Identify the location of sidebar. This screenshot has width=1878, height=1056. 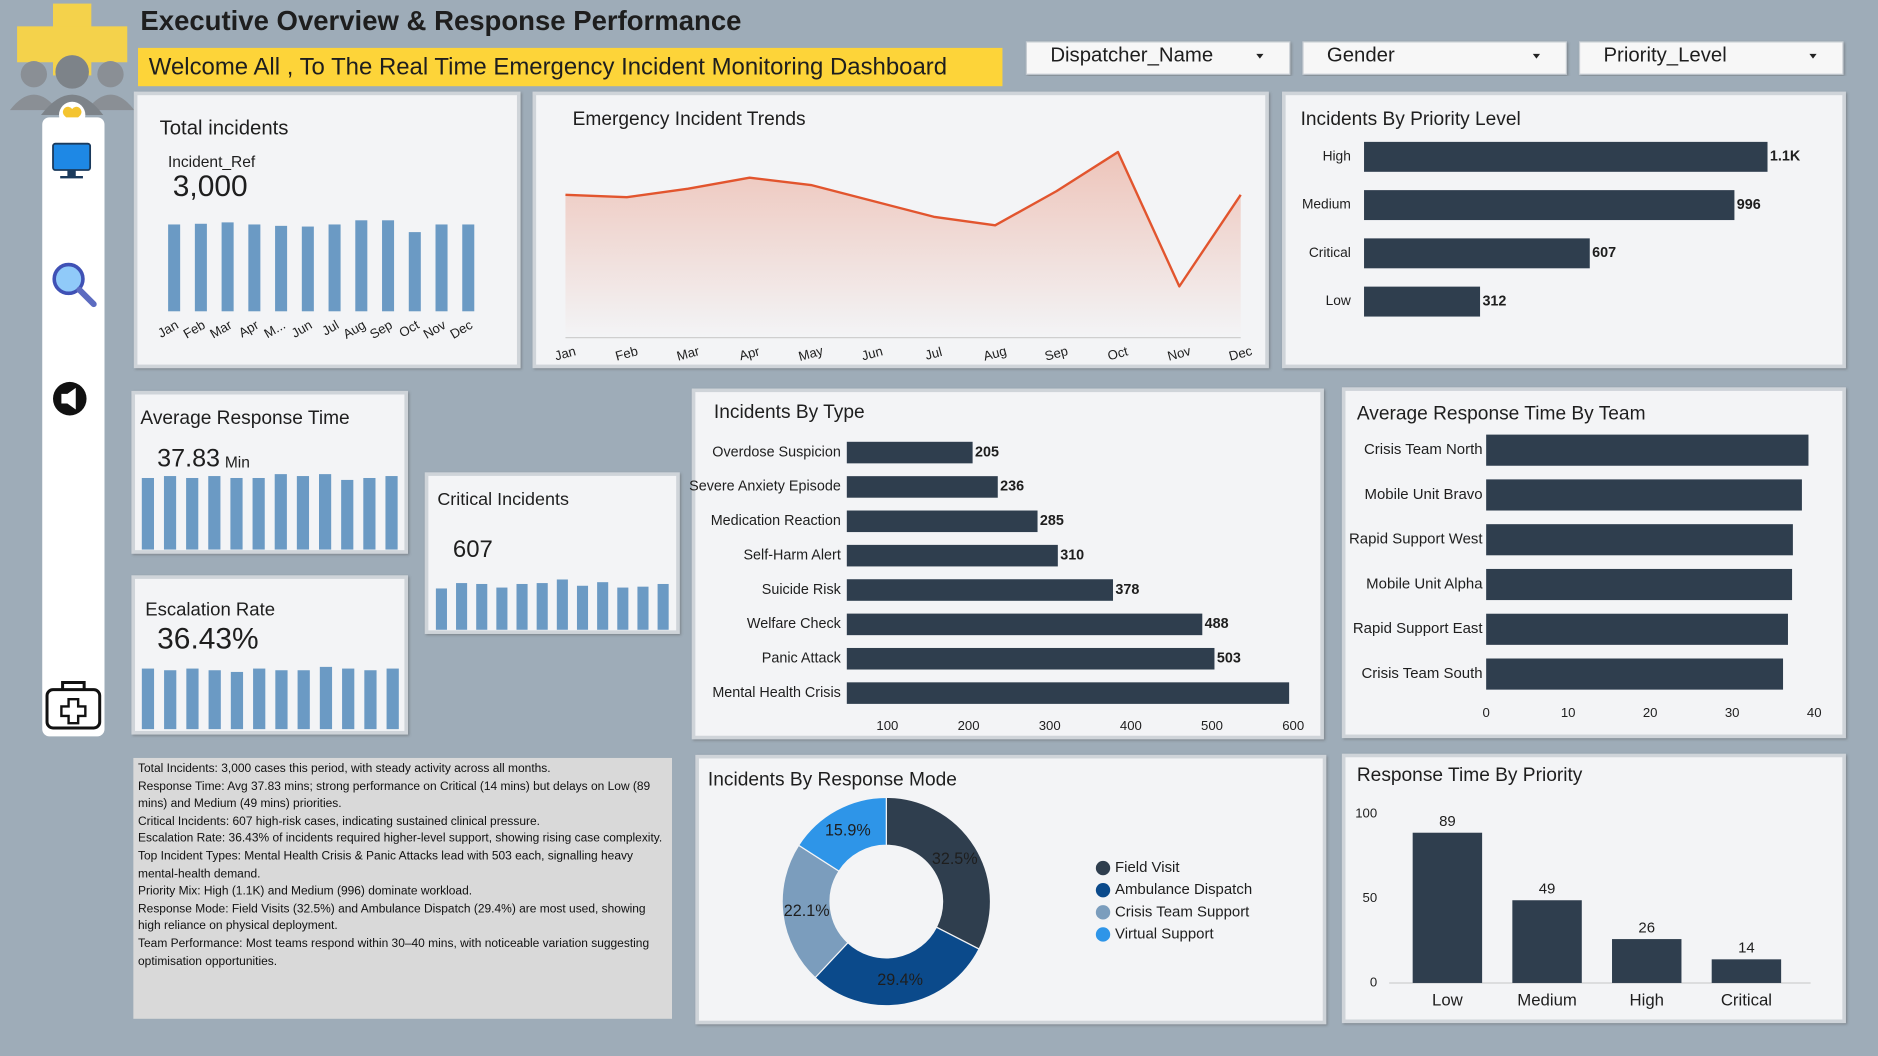
(73, 427).